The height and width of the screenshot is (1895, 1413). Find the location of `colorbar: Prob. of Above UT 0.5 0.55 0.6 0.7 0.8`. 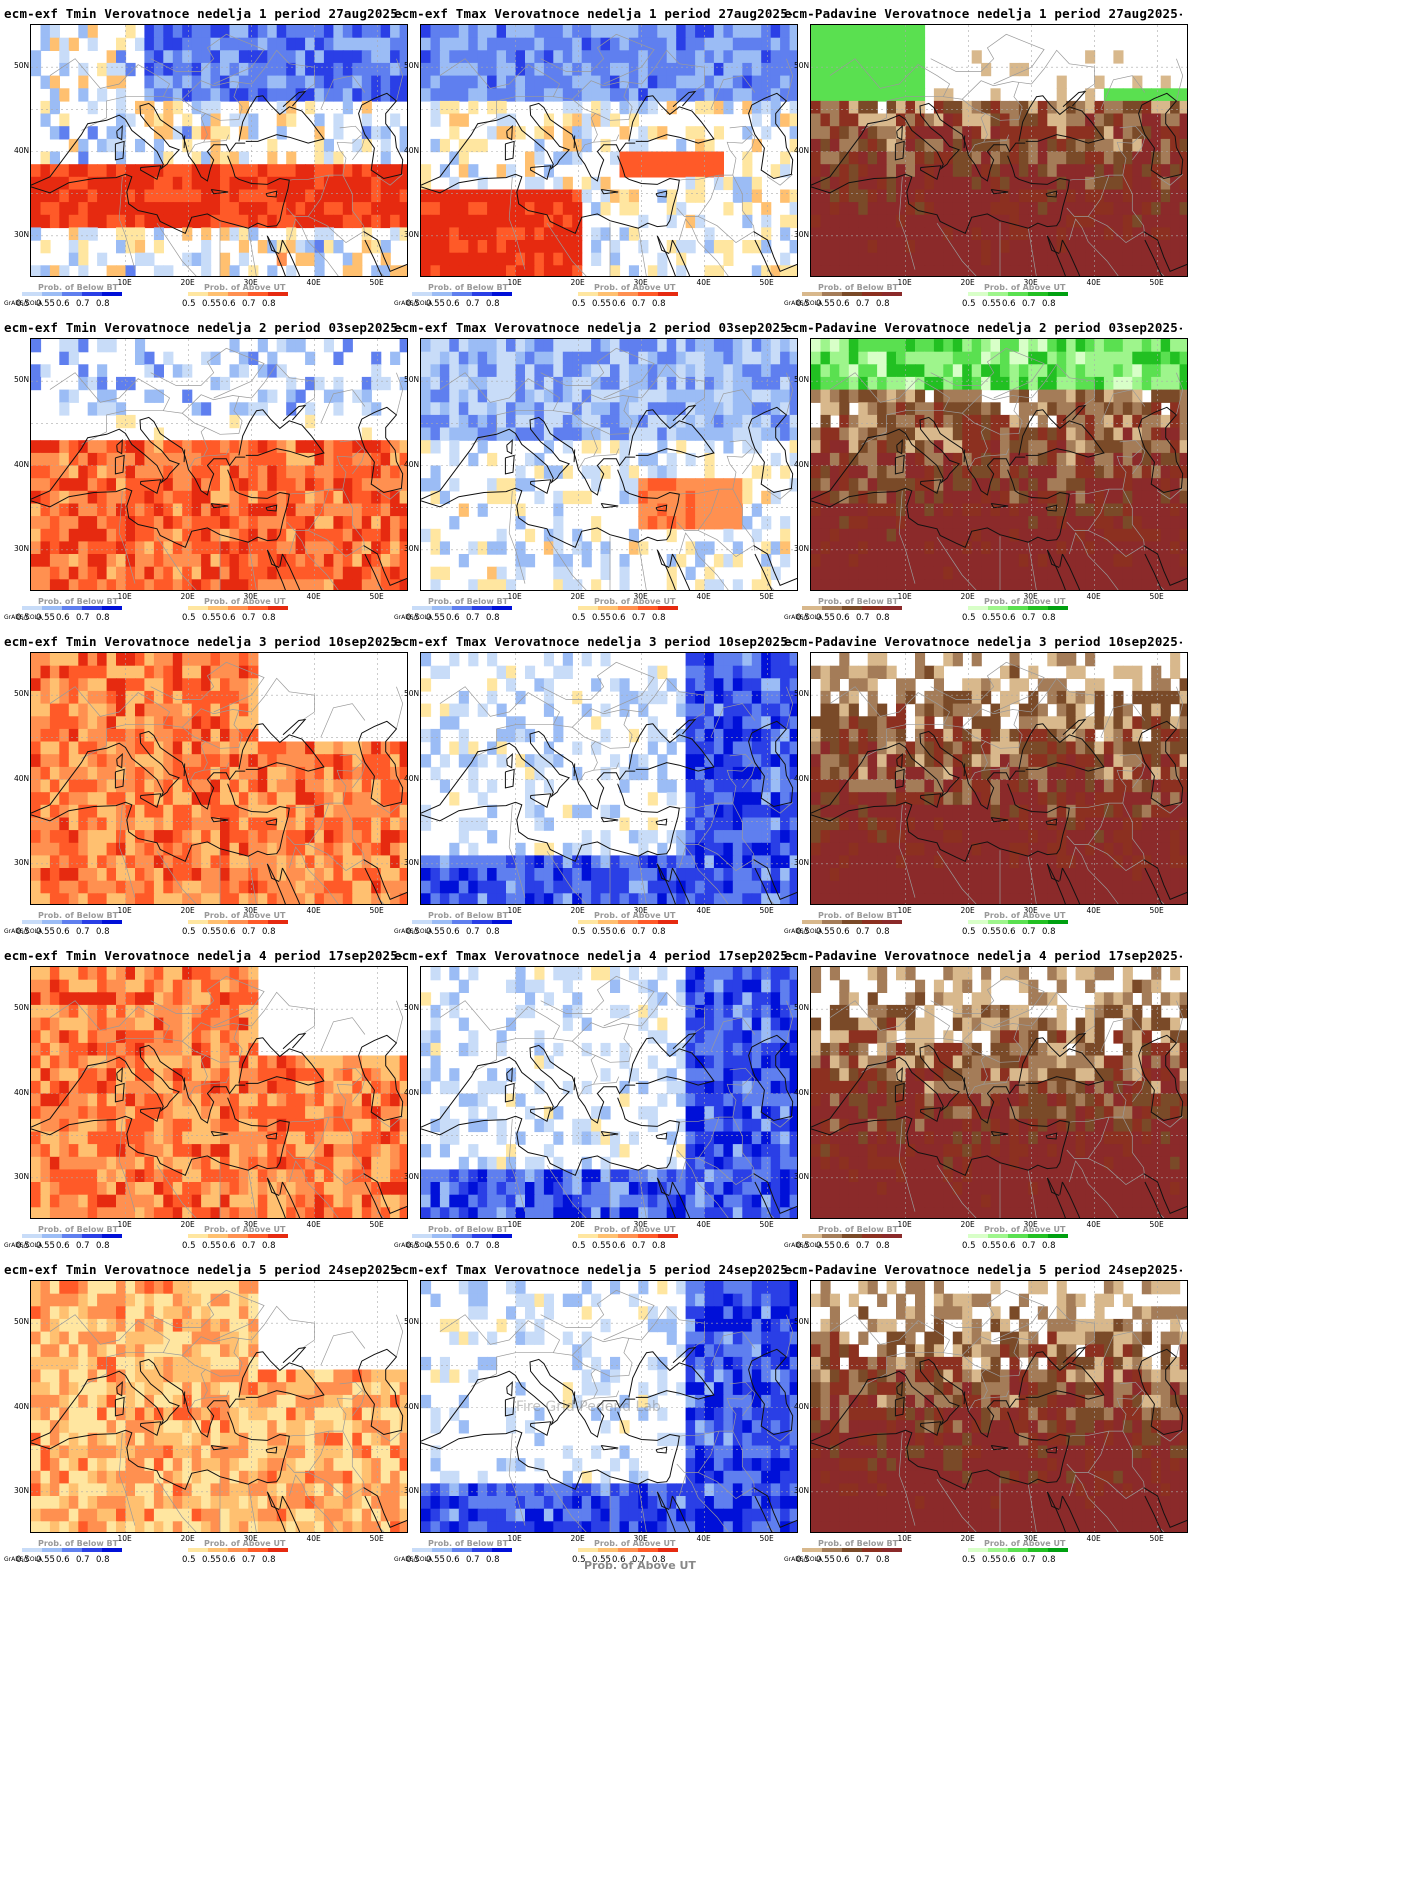

colorbar: Prob. of Above UT 0.5 0.55 0.6 0.7 0.8 is located at coordinates (236, 931).